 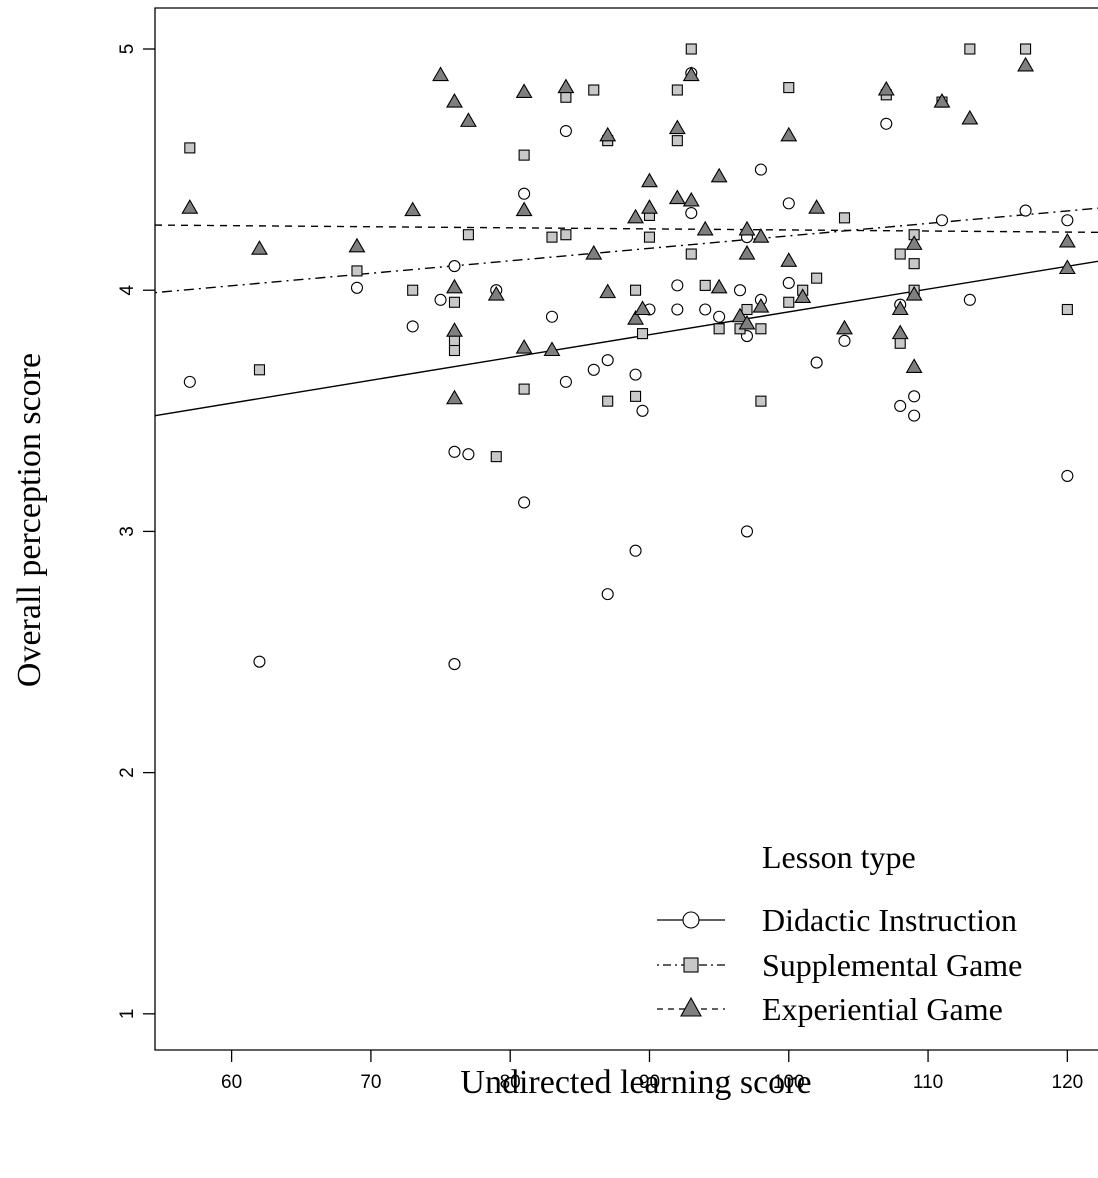 What do you see at coordinates (626, 229) in the screenshot?
I see `trend-line-triangle` at bounding box center [626, 229].